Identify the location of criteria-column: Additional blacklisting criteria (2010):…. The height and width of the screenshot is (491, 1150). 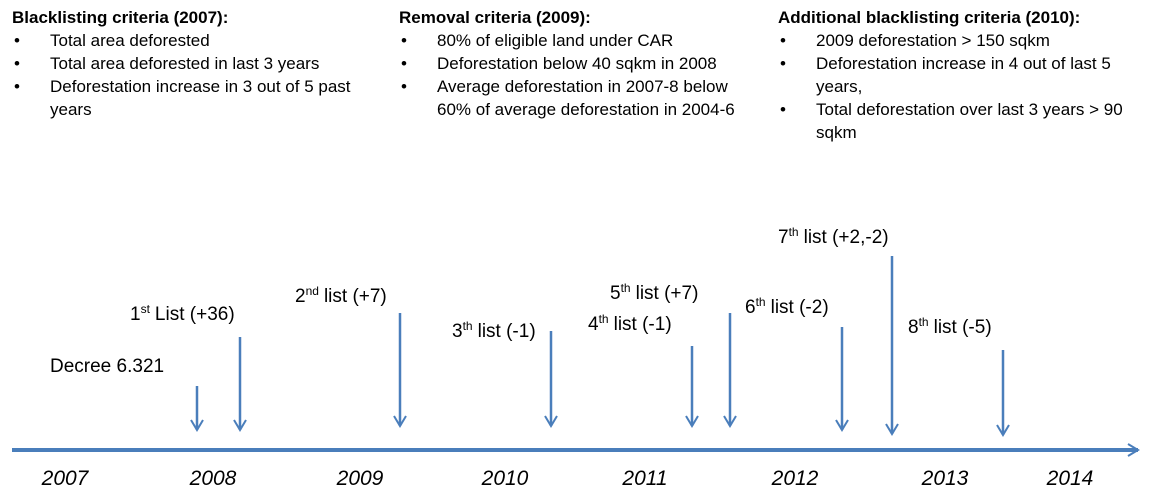
(963, 75).